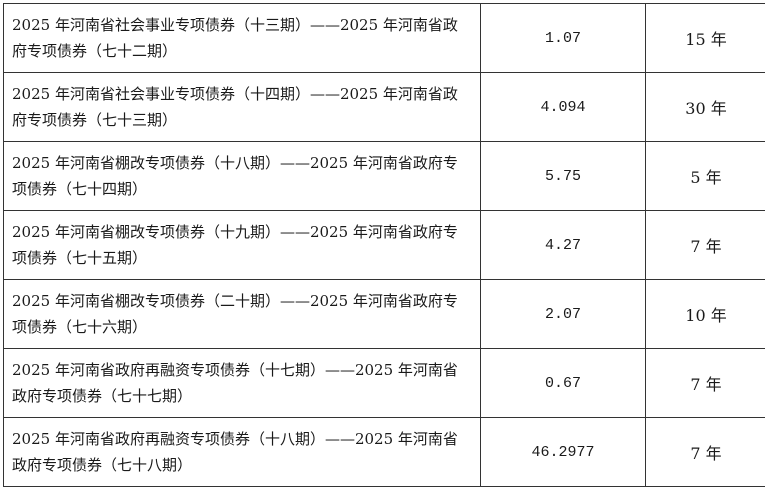  I want to click on term-cell: 5 年, so click(705, 176).